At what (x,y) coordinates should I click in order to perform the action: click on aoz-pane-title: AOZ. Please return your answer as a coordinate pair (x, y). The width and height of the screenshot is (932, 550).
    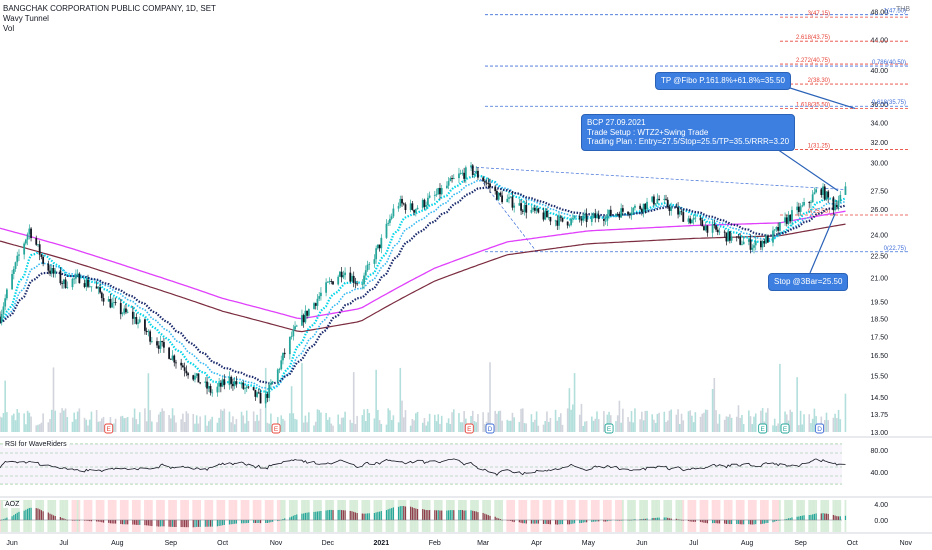
    Looking at the image, I should click on (12, 504).